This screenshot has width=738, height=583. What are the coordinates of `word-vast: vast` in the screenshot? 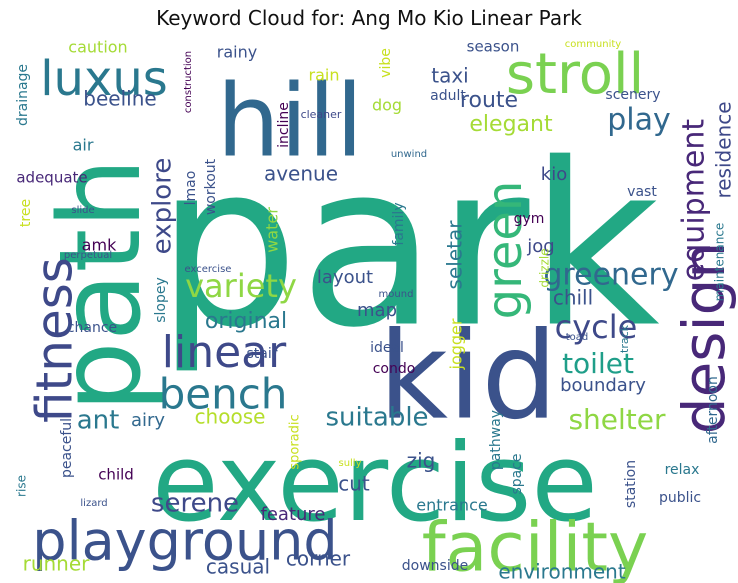 It's located at (642, 192).